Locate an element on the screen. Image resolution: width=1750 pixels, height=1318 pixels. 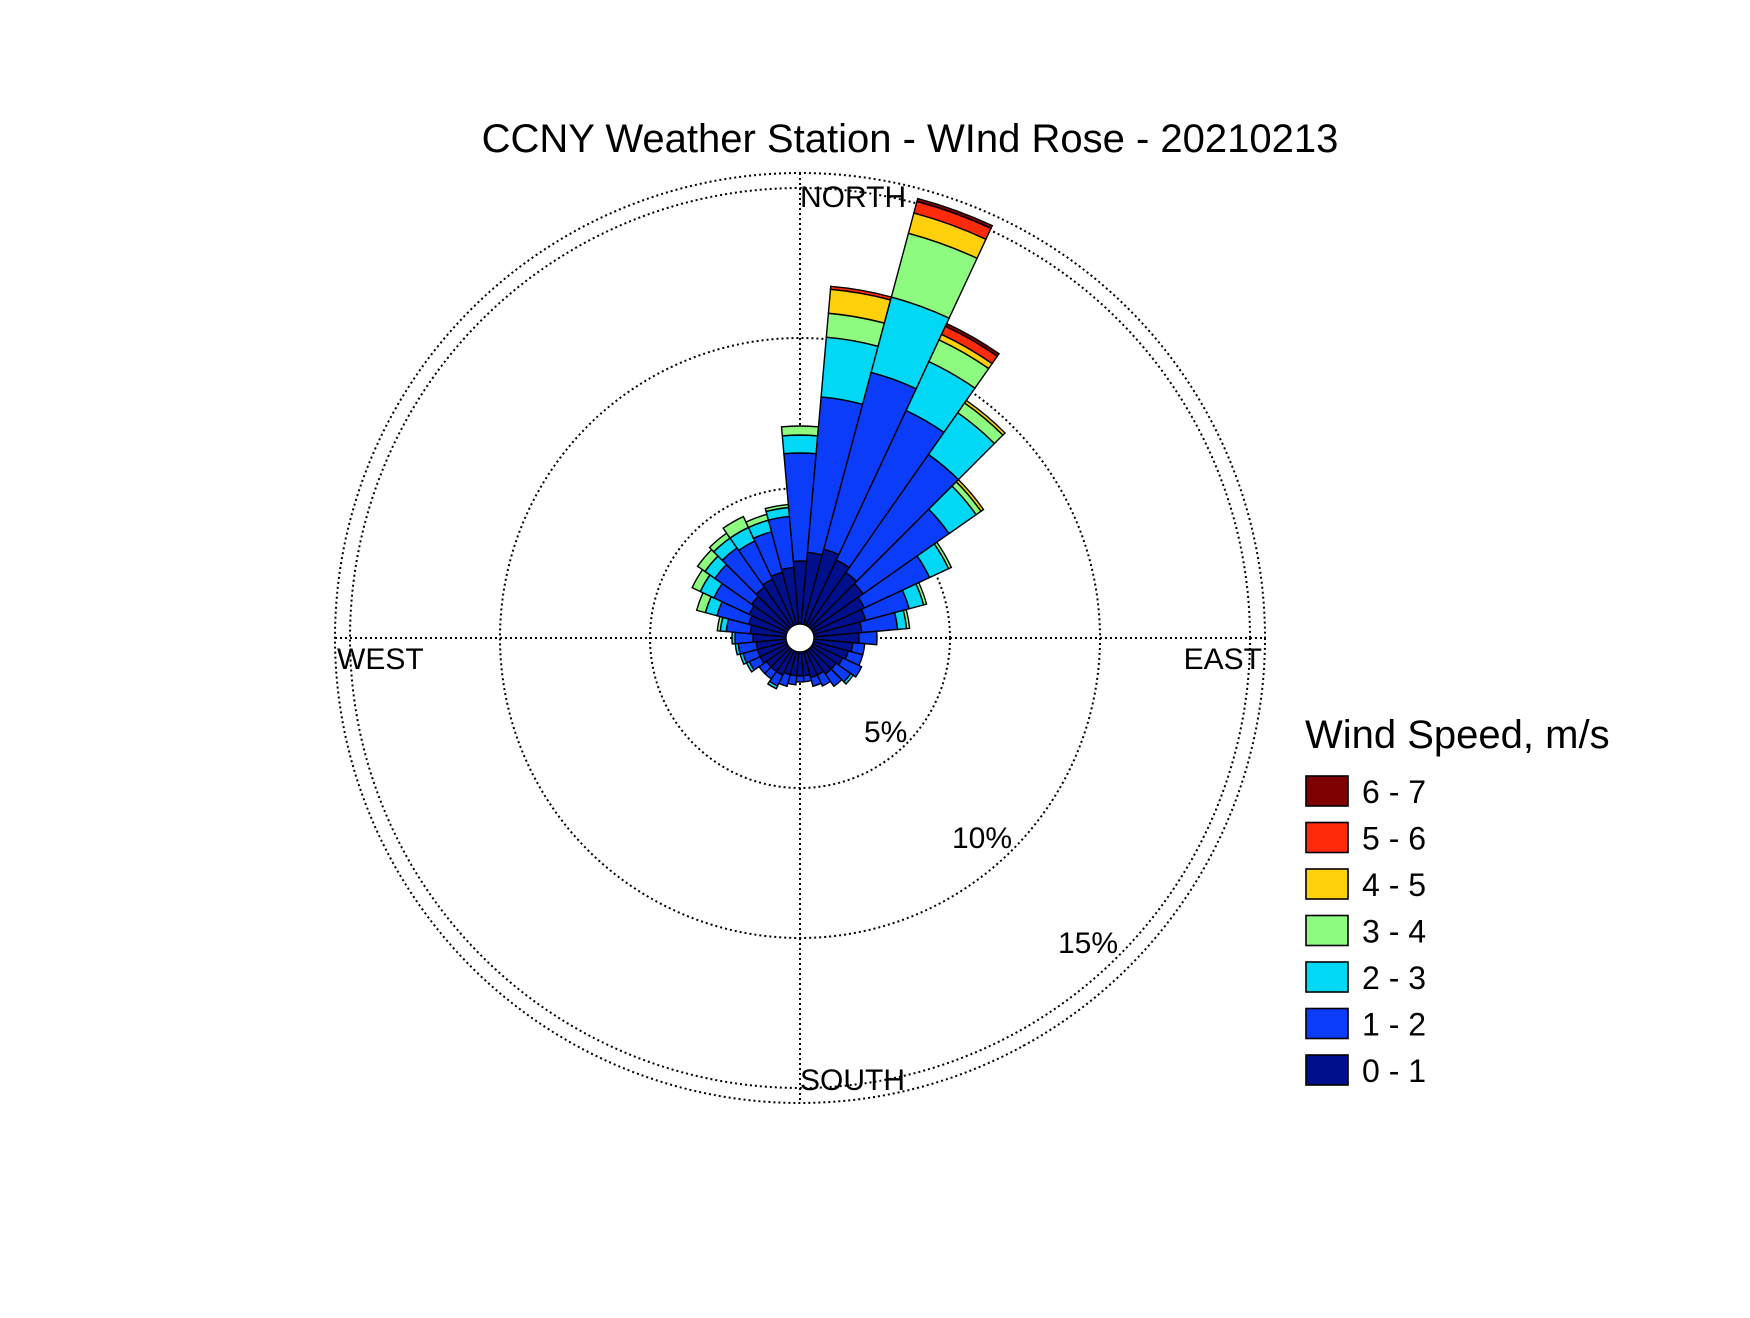
legend-label-5: 5 - 6 is located at coordinates (1394, 839).